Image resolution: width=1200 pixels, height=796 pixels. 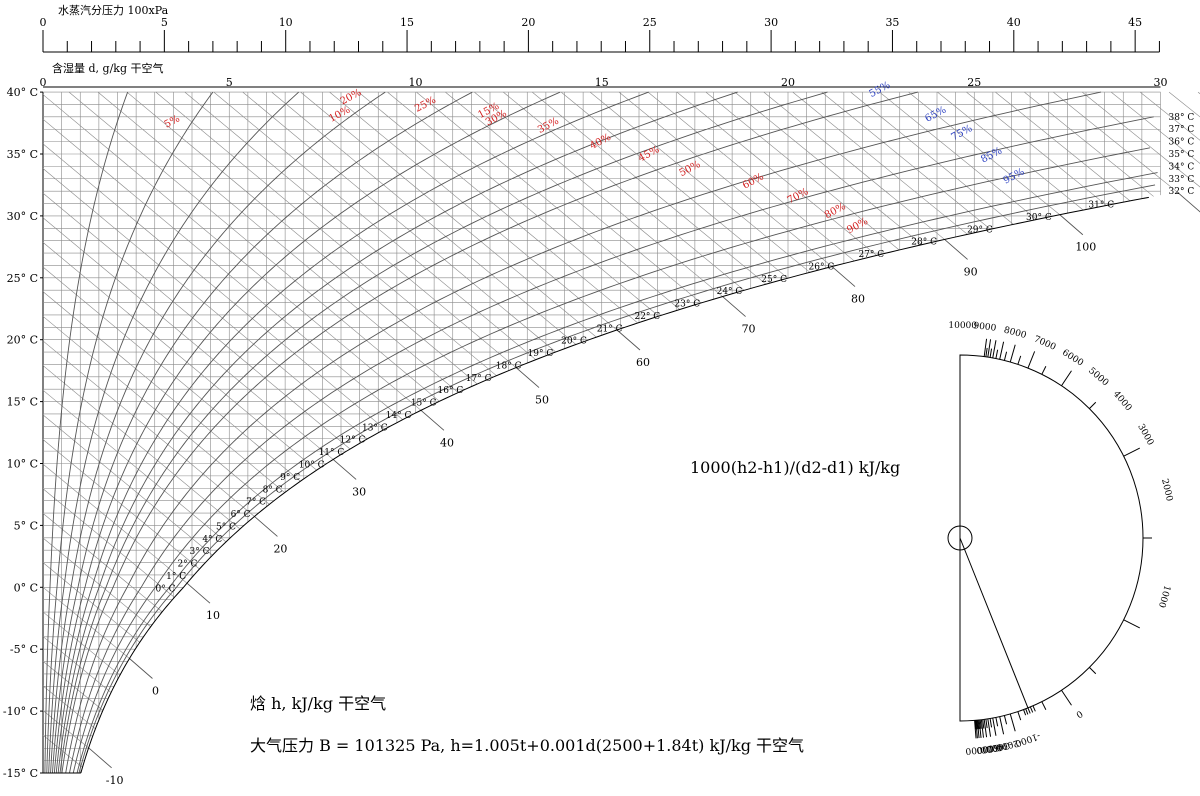 What do you see at coordinates (992, 747) in the screenshot?
I see `protractor-label: -4000` at bounding box center [992, 747].